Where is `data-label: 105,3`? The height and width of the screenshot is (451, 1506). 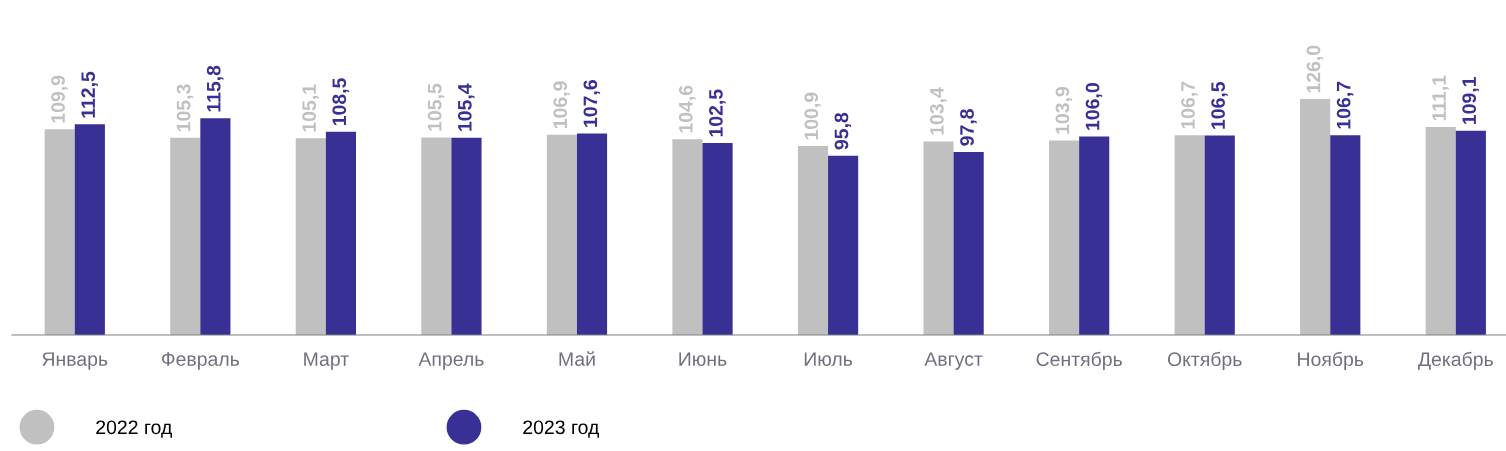 data-label: 105,3 is located at coordinates (185, 108).